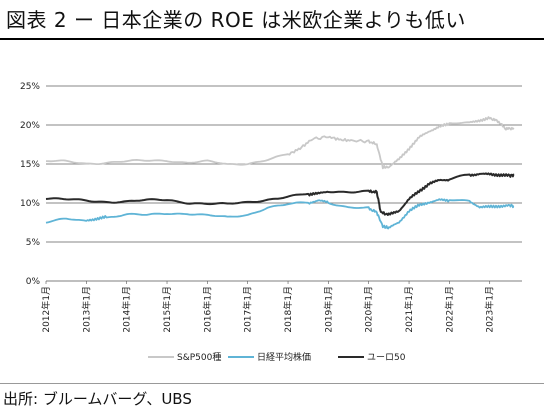 The height and width of the screenshot is (414, 544). I want to click on y-tick-label: 10%, so click(30, 204).